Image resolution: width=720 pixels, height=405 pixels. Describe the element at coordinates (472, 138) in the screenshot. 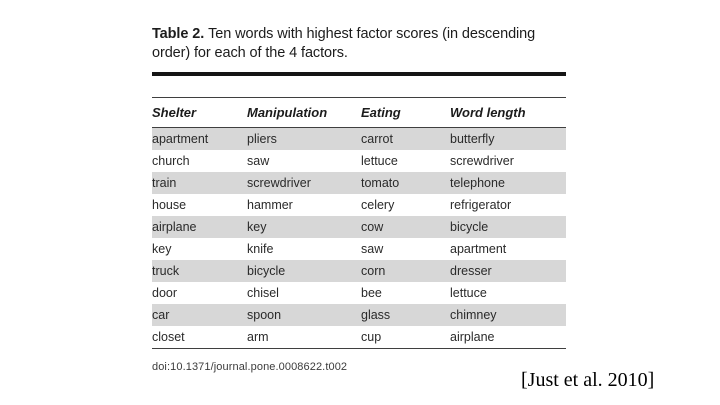

I see `table-cell: butterfly` at that location.